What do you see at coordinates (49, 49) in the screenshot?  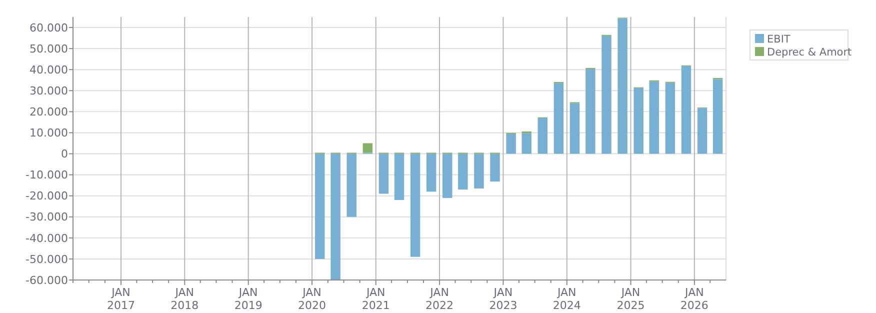 I see `y-tick-label: 50.000` at bounding box center [49, 49].